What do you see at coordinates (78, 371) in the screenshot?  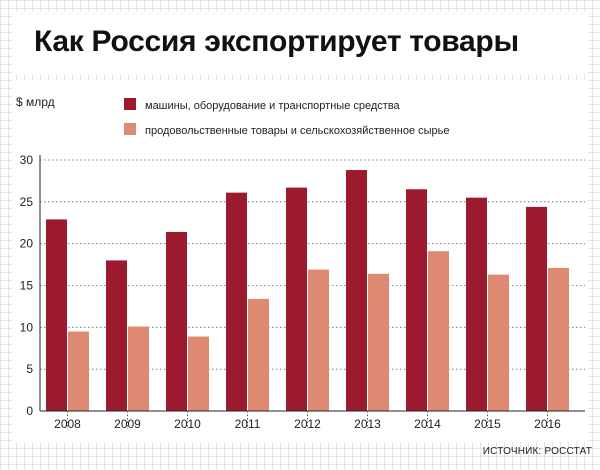 I see `bar-food-2008` at bounding box center [78, 371].